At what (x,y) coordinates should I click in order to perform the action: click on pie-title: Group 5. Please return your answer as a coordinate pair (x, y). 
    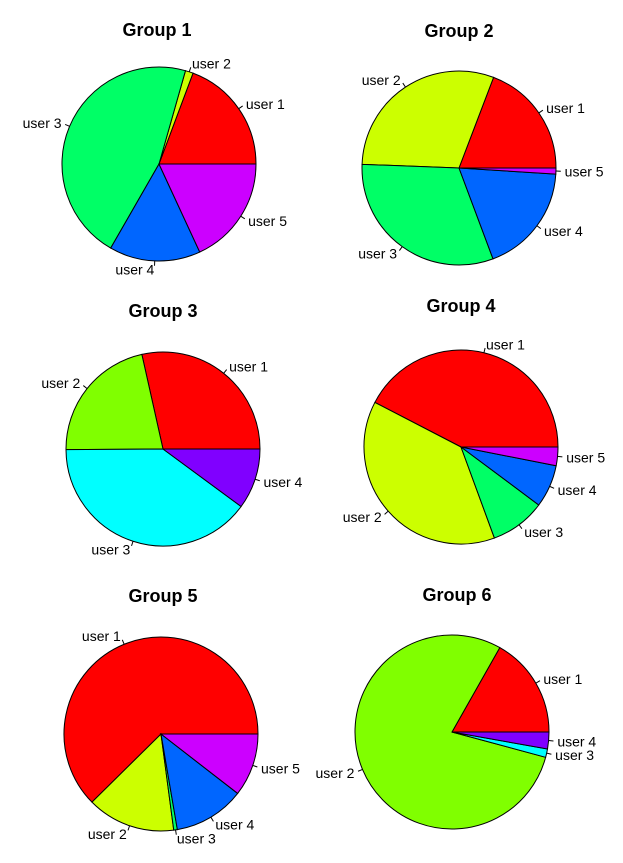
    Looking at the image, I should click on (162, 596).